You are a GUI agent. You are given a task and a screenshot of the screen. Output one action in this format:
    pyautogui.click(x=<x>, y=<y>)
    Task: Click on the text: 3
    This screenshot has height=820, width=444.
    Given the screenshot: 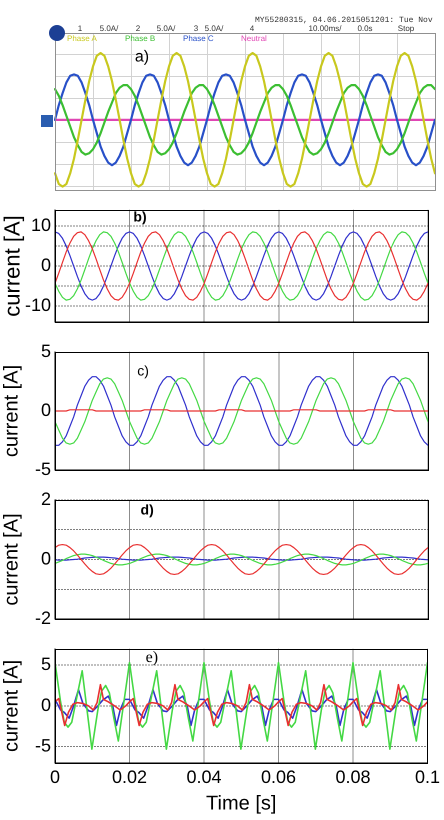 What is the action you would take?
    pyautogui.click(x=196, y=29)
    